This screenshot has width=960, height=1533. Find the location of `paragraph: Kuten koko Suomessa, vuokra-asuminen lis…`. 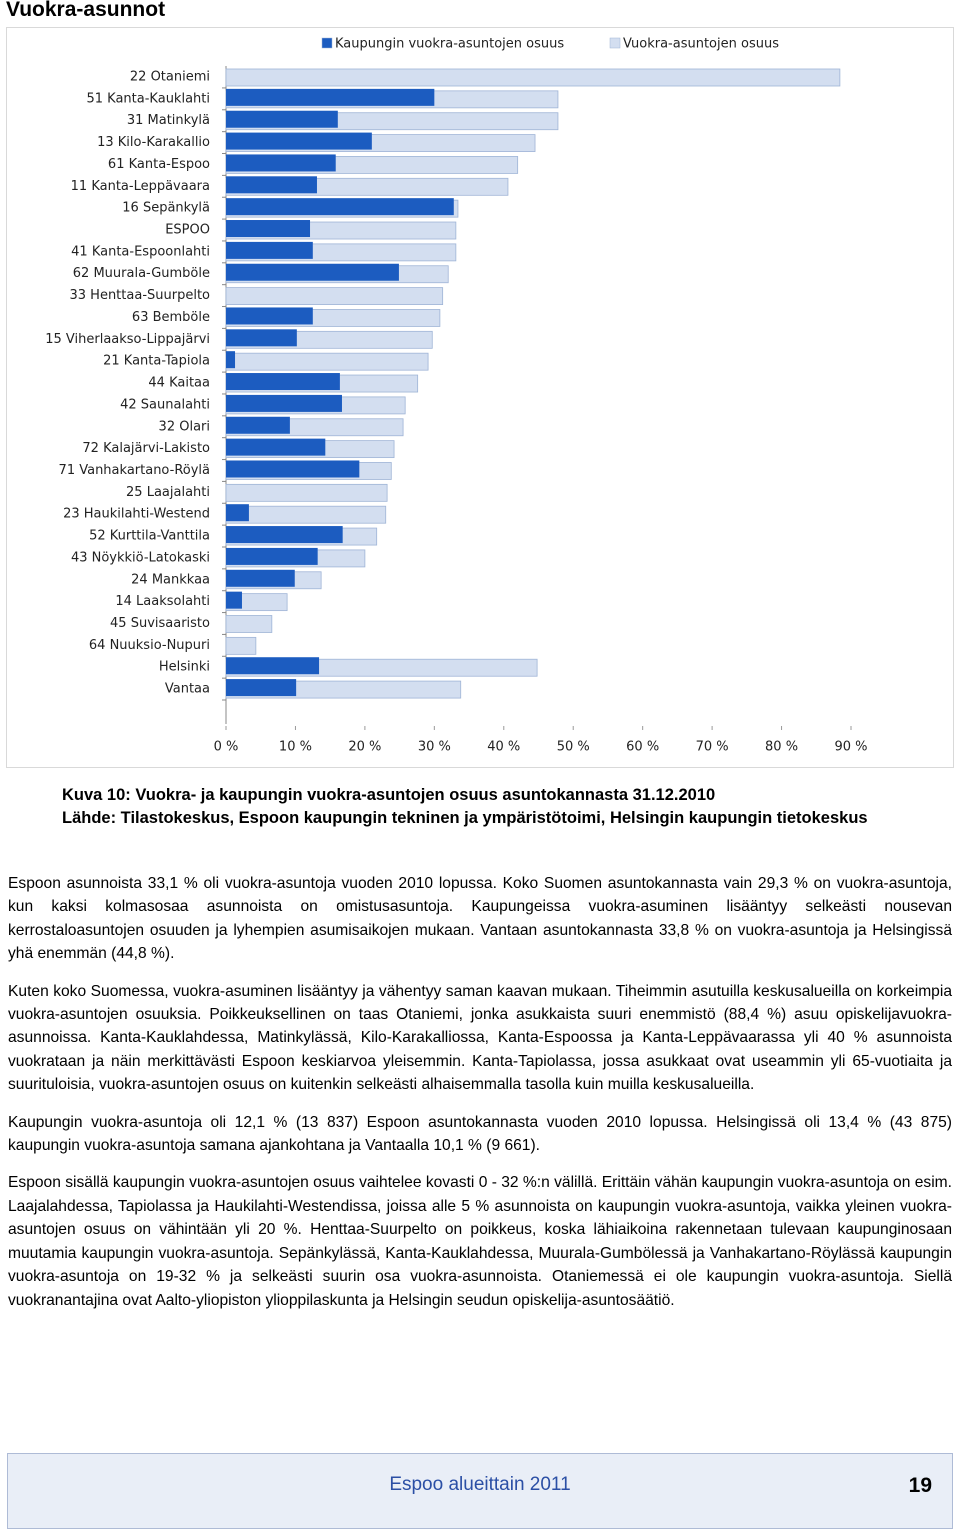

paragraph: Kuten koko Suomessa, vuokra-asuminen lis… is located at coordinates (480, 1038).